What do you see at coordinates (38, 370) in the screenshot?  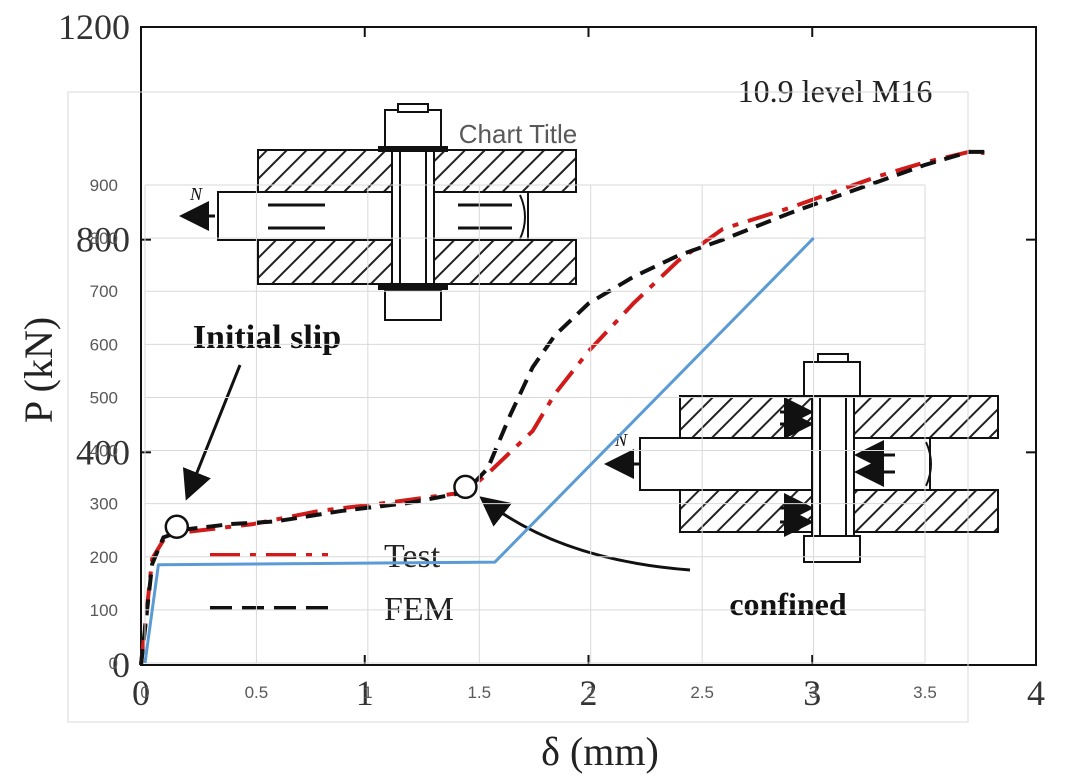 I see `base-y-axis-title: P (kN)` at bounding box center [38, 370].